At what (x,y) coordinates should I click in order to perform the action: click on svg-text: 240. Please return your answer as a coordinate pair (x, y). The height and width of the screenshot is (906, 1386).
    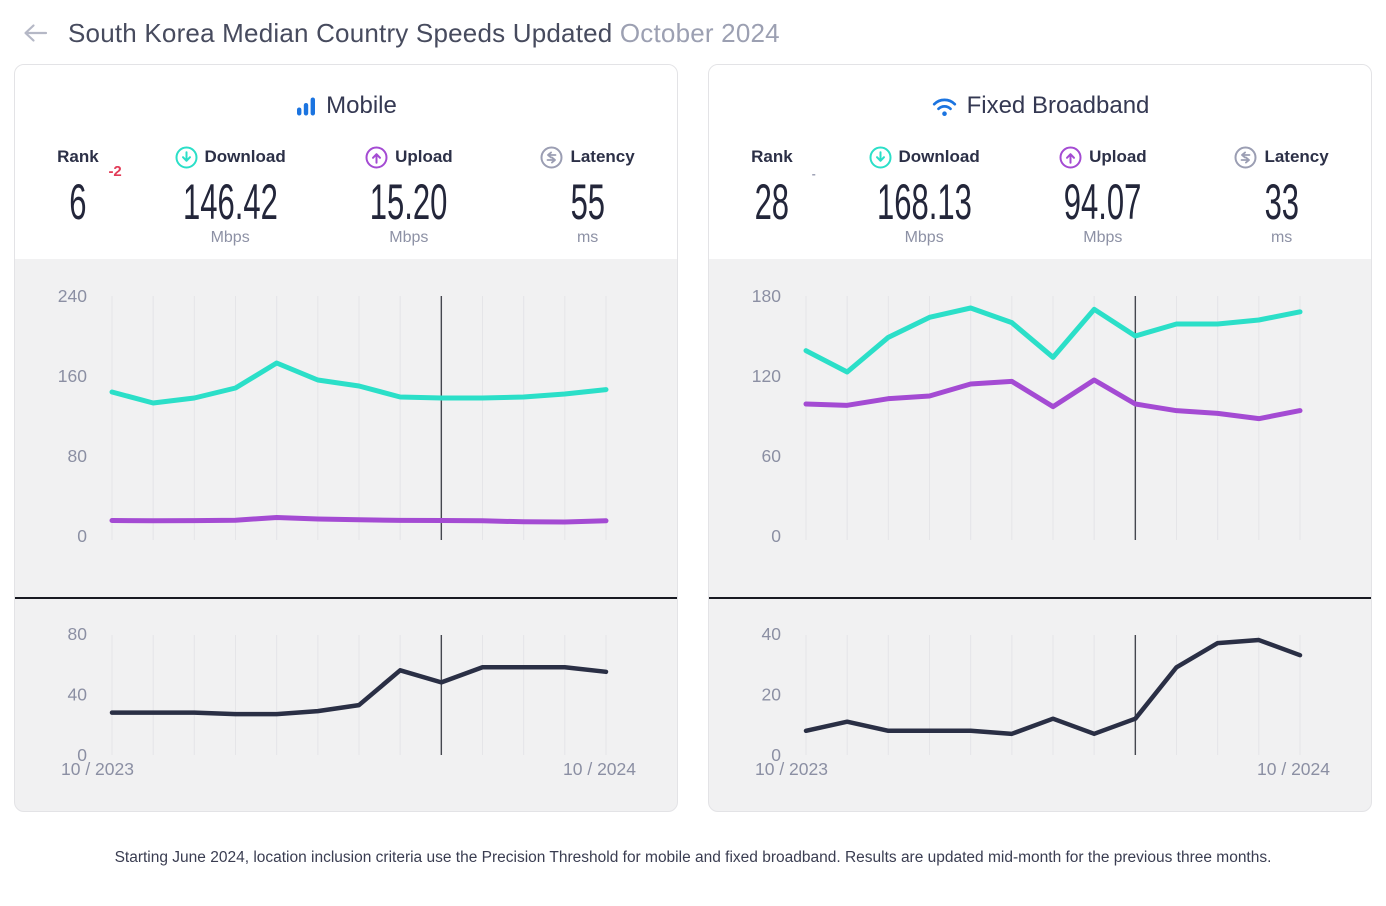
    Looking at the image, I should click on (72, 296).